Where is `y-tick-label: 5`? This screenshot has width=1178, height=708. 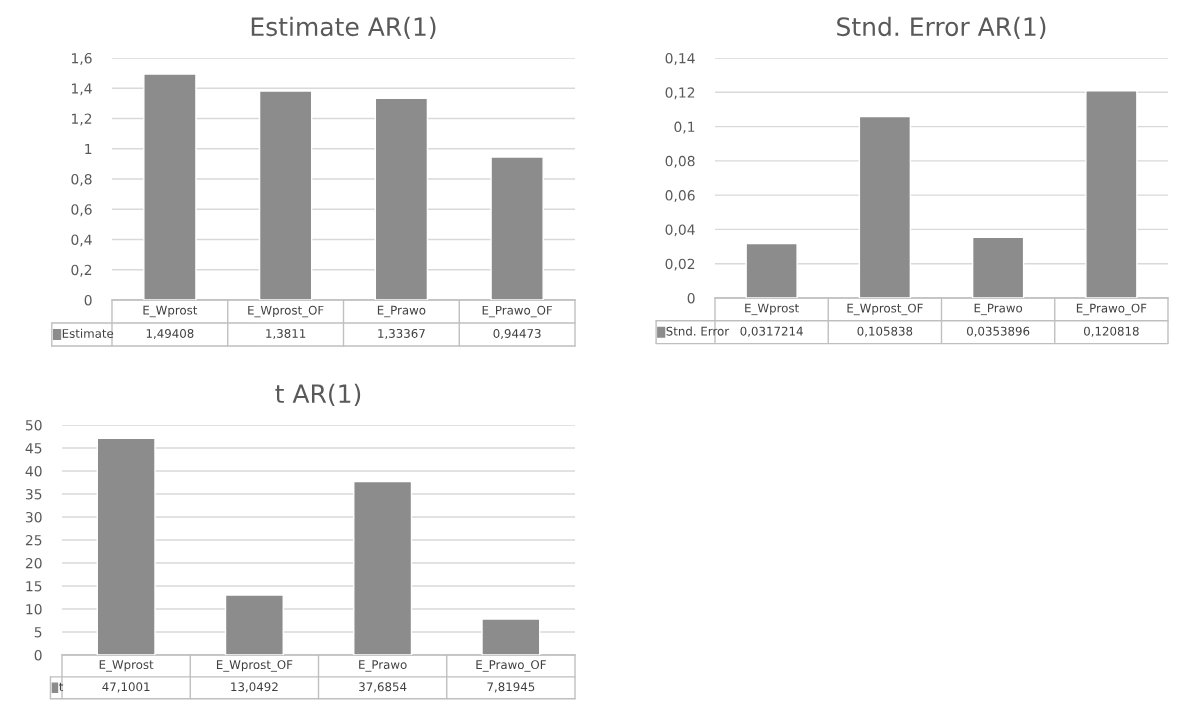 y-tick-label: 5 is located at coordinates (38, 632).